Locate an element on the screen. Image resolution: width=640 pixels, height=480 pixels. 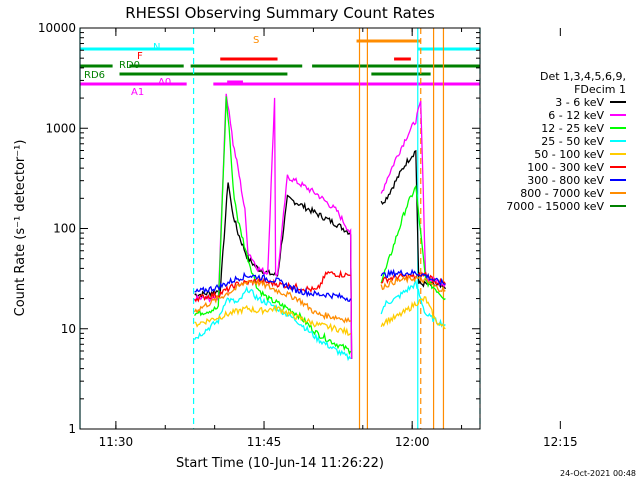
series-line-25-50-kev is located at coordinates (273, 323).